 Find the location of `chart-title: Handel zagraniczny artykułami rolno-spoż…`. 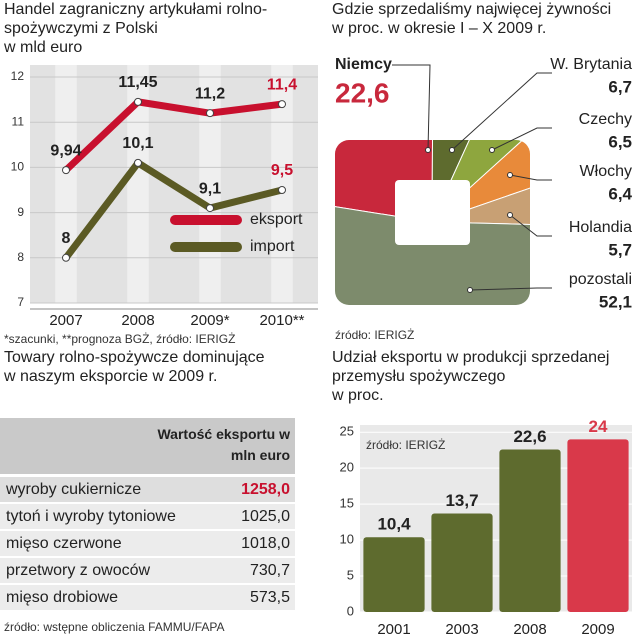

chart-title: Handel zagraniczny artykułami rolno-spoż… is located at coordinates (136, 19).